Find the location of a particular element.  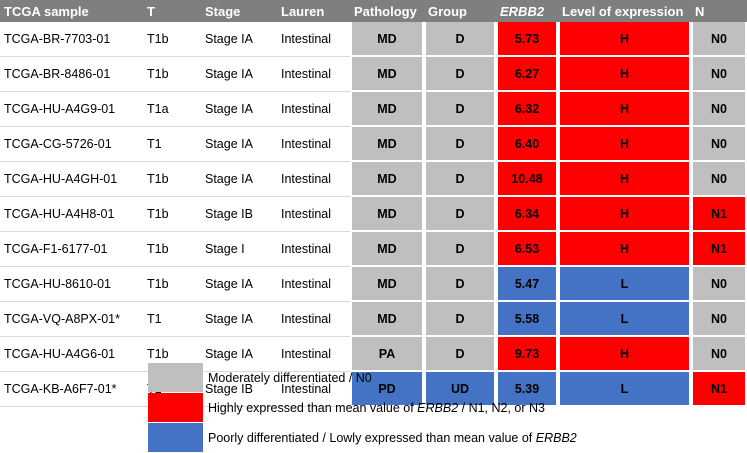

header-group: Group is located at coordinates (460, 11).